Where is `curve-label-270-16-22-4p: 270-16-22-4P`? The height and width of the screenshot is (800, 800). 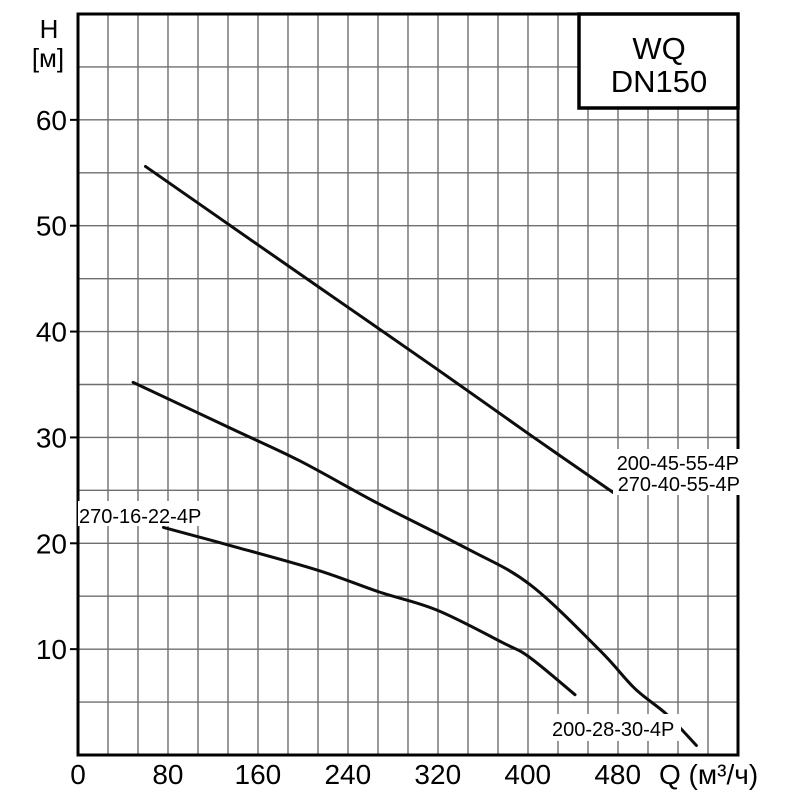
curve-label-270-16-22-4p: 270-16-22-4P is located at coordinates (140, 517).